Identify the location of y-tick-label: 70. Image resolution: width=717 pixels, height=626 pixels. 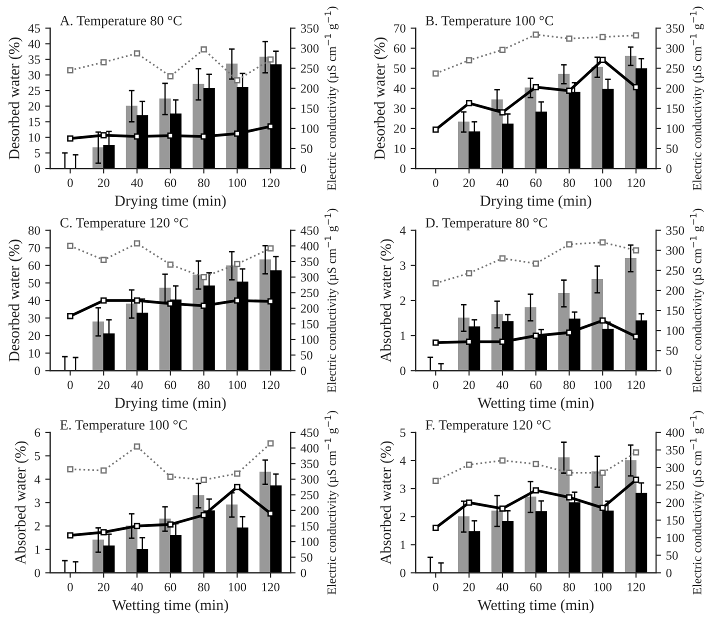
(34, 248).